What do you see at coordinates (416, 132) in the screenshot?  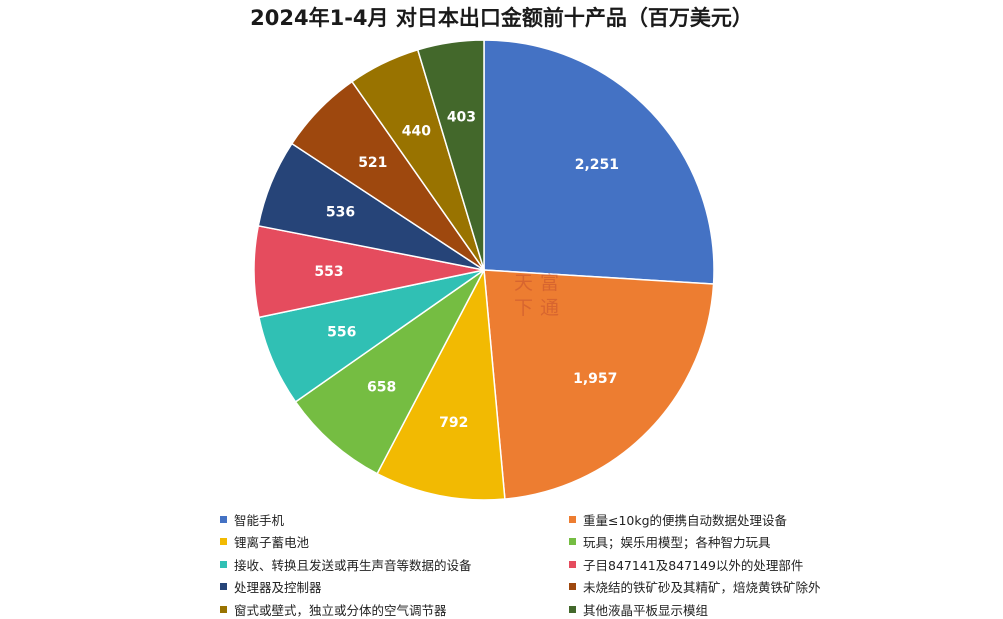 I see `slice-value-label: 440` at bounding box center [416, 132].